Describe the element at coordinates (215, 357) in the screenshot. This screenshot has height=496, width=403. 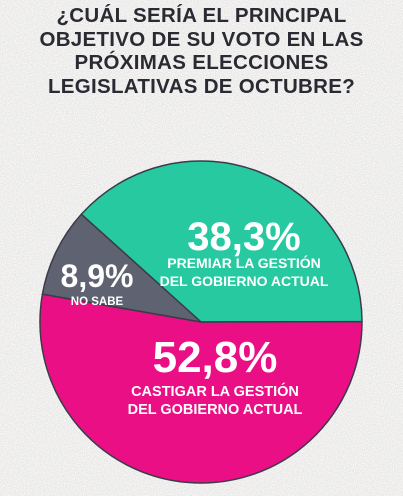
I see `slice-value-label: 52,8%` at that location.